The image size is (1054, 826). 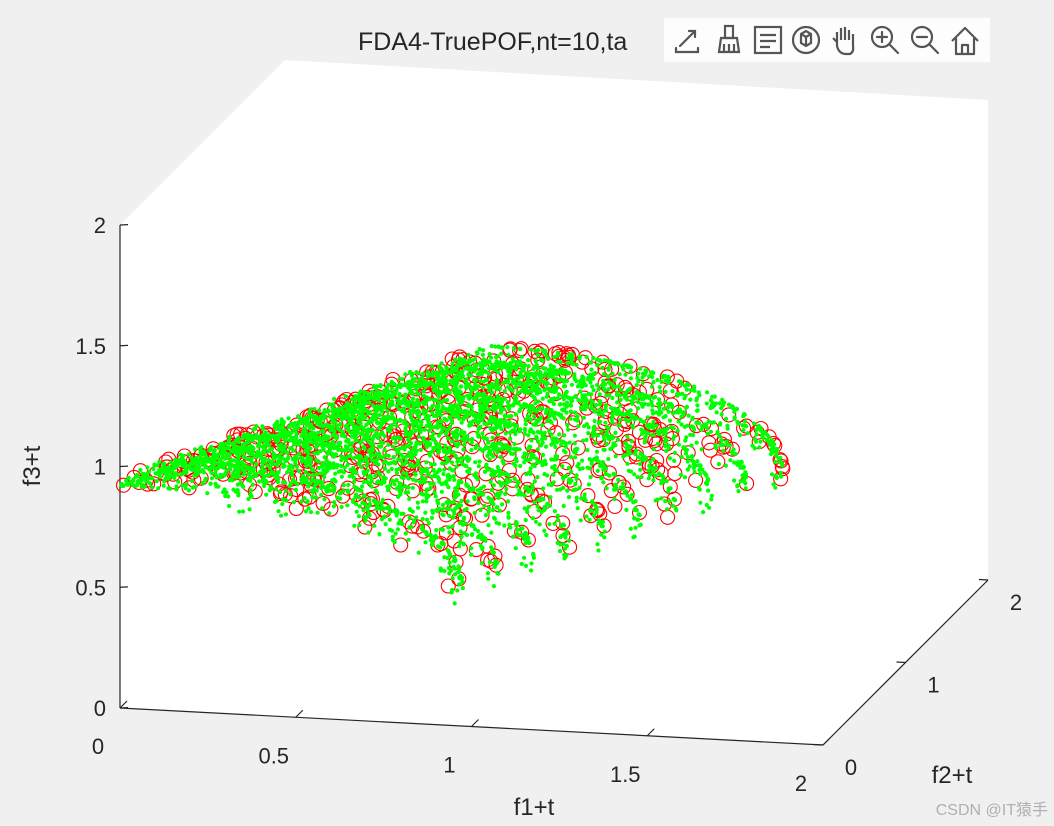 What do you see at coordinates (965, 40) in the screenshot?
I see `home-button` at bounding box center [965, 40].